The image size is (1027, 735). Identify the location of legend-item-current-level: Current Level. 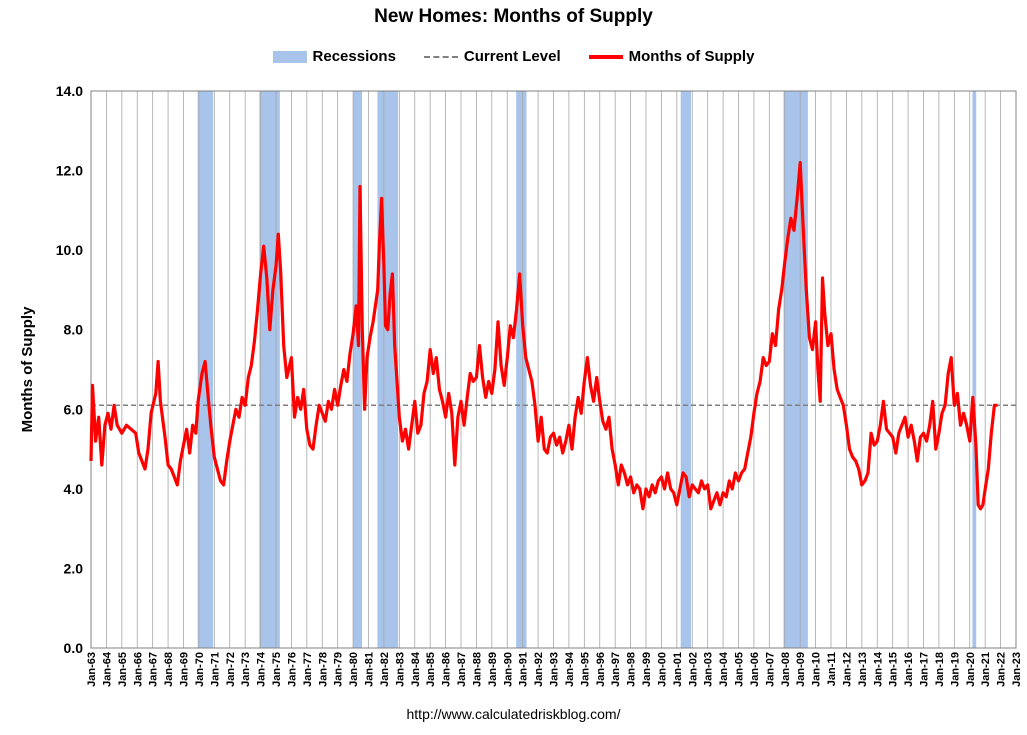
(492, 56).